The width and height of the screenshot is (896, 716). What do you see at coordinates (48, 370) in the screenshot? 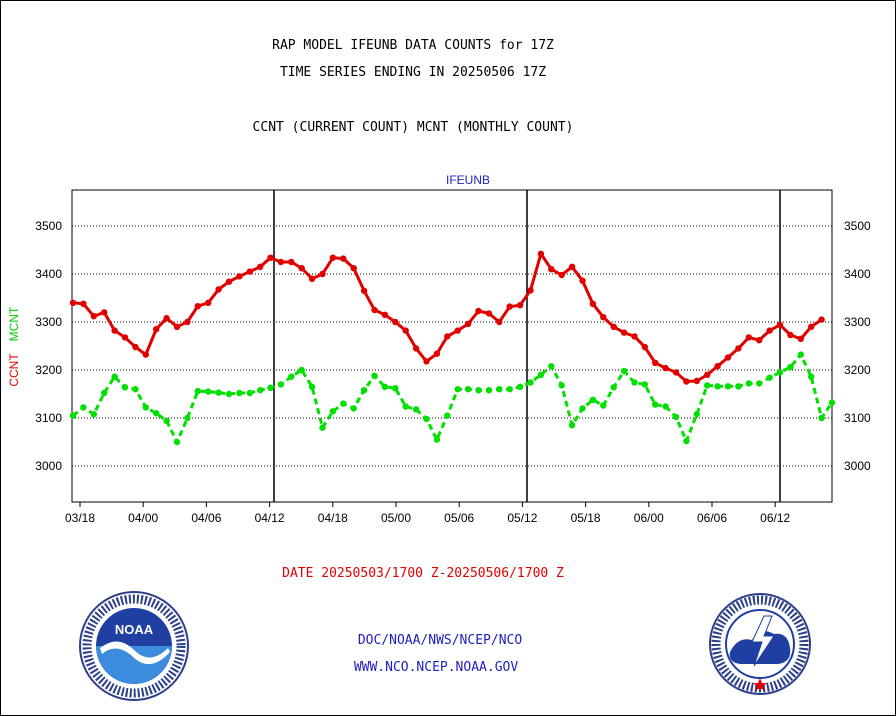
I see `y-tick-label-left: 3200` at bounding box center [48, 370].